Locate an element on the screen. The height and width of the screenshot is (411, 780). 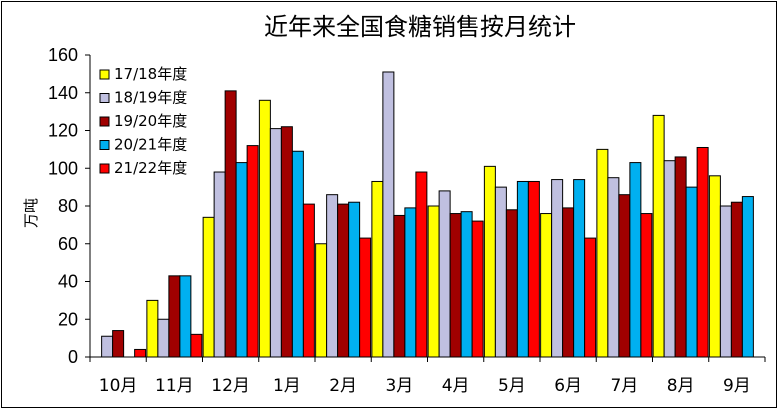
x-tick-label: 11月 is located at coordinates (174, 386).